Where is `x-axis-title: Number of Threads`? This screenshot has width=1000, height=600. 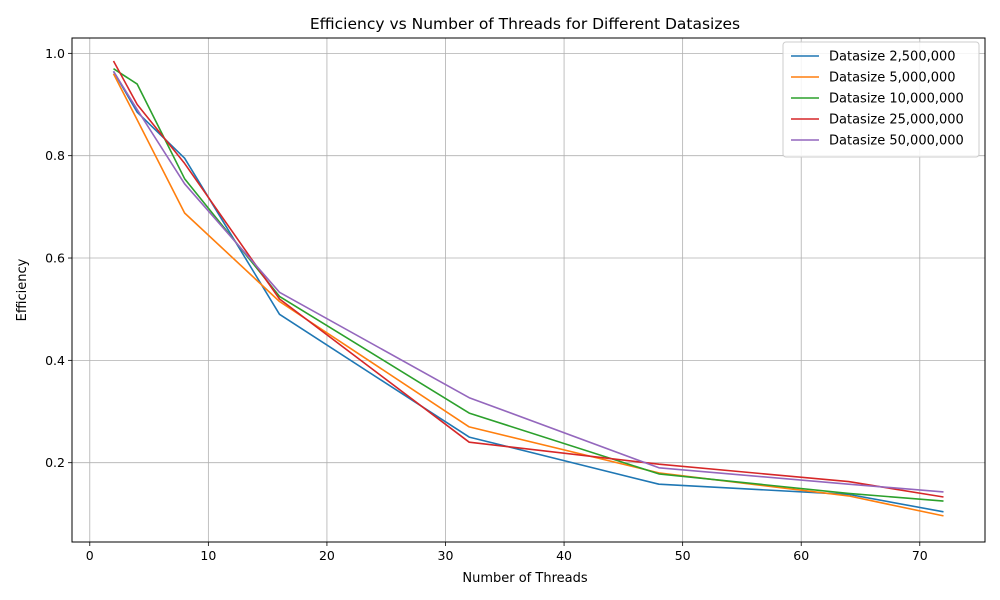 x-axis-title: Number of Threads is located at coordinates (524, 578).